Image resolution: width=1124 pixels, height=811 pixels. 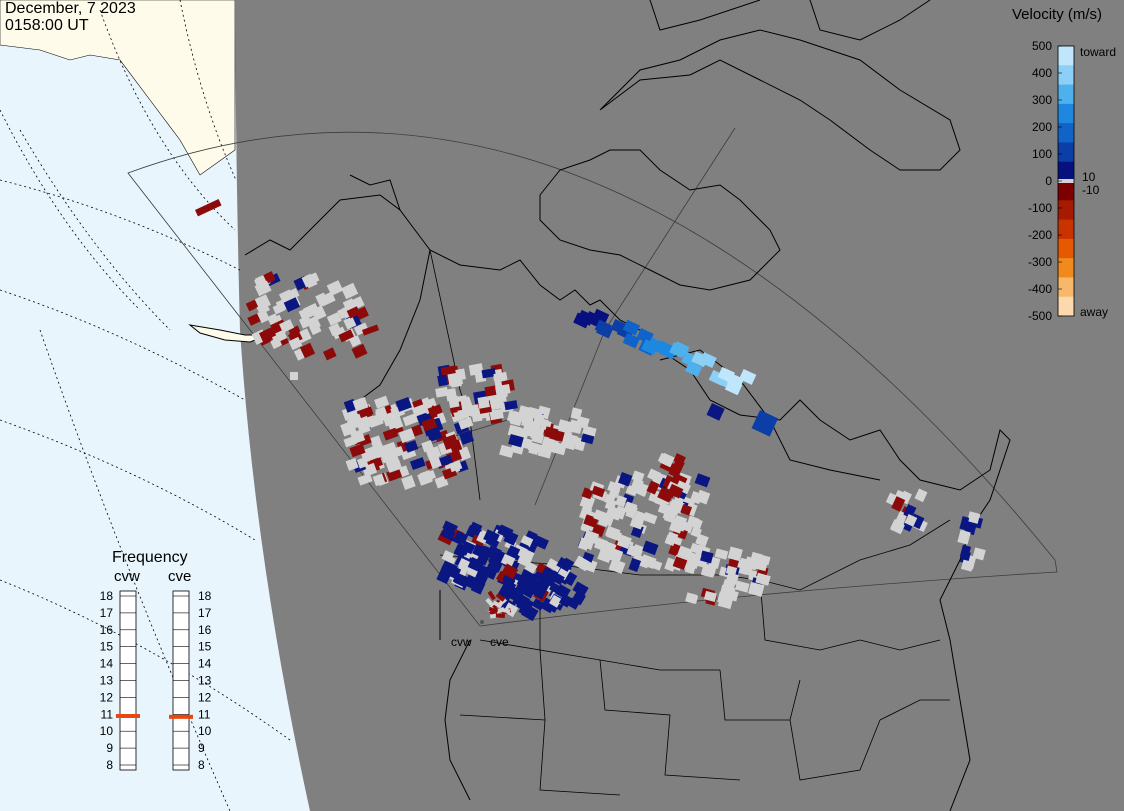 What do you see at coordinates (201, 765) in the screenshot?
I see `frequency-scale-right: 8` at bounding box center [201, 765].